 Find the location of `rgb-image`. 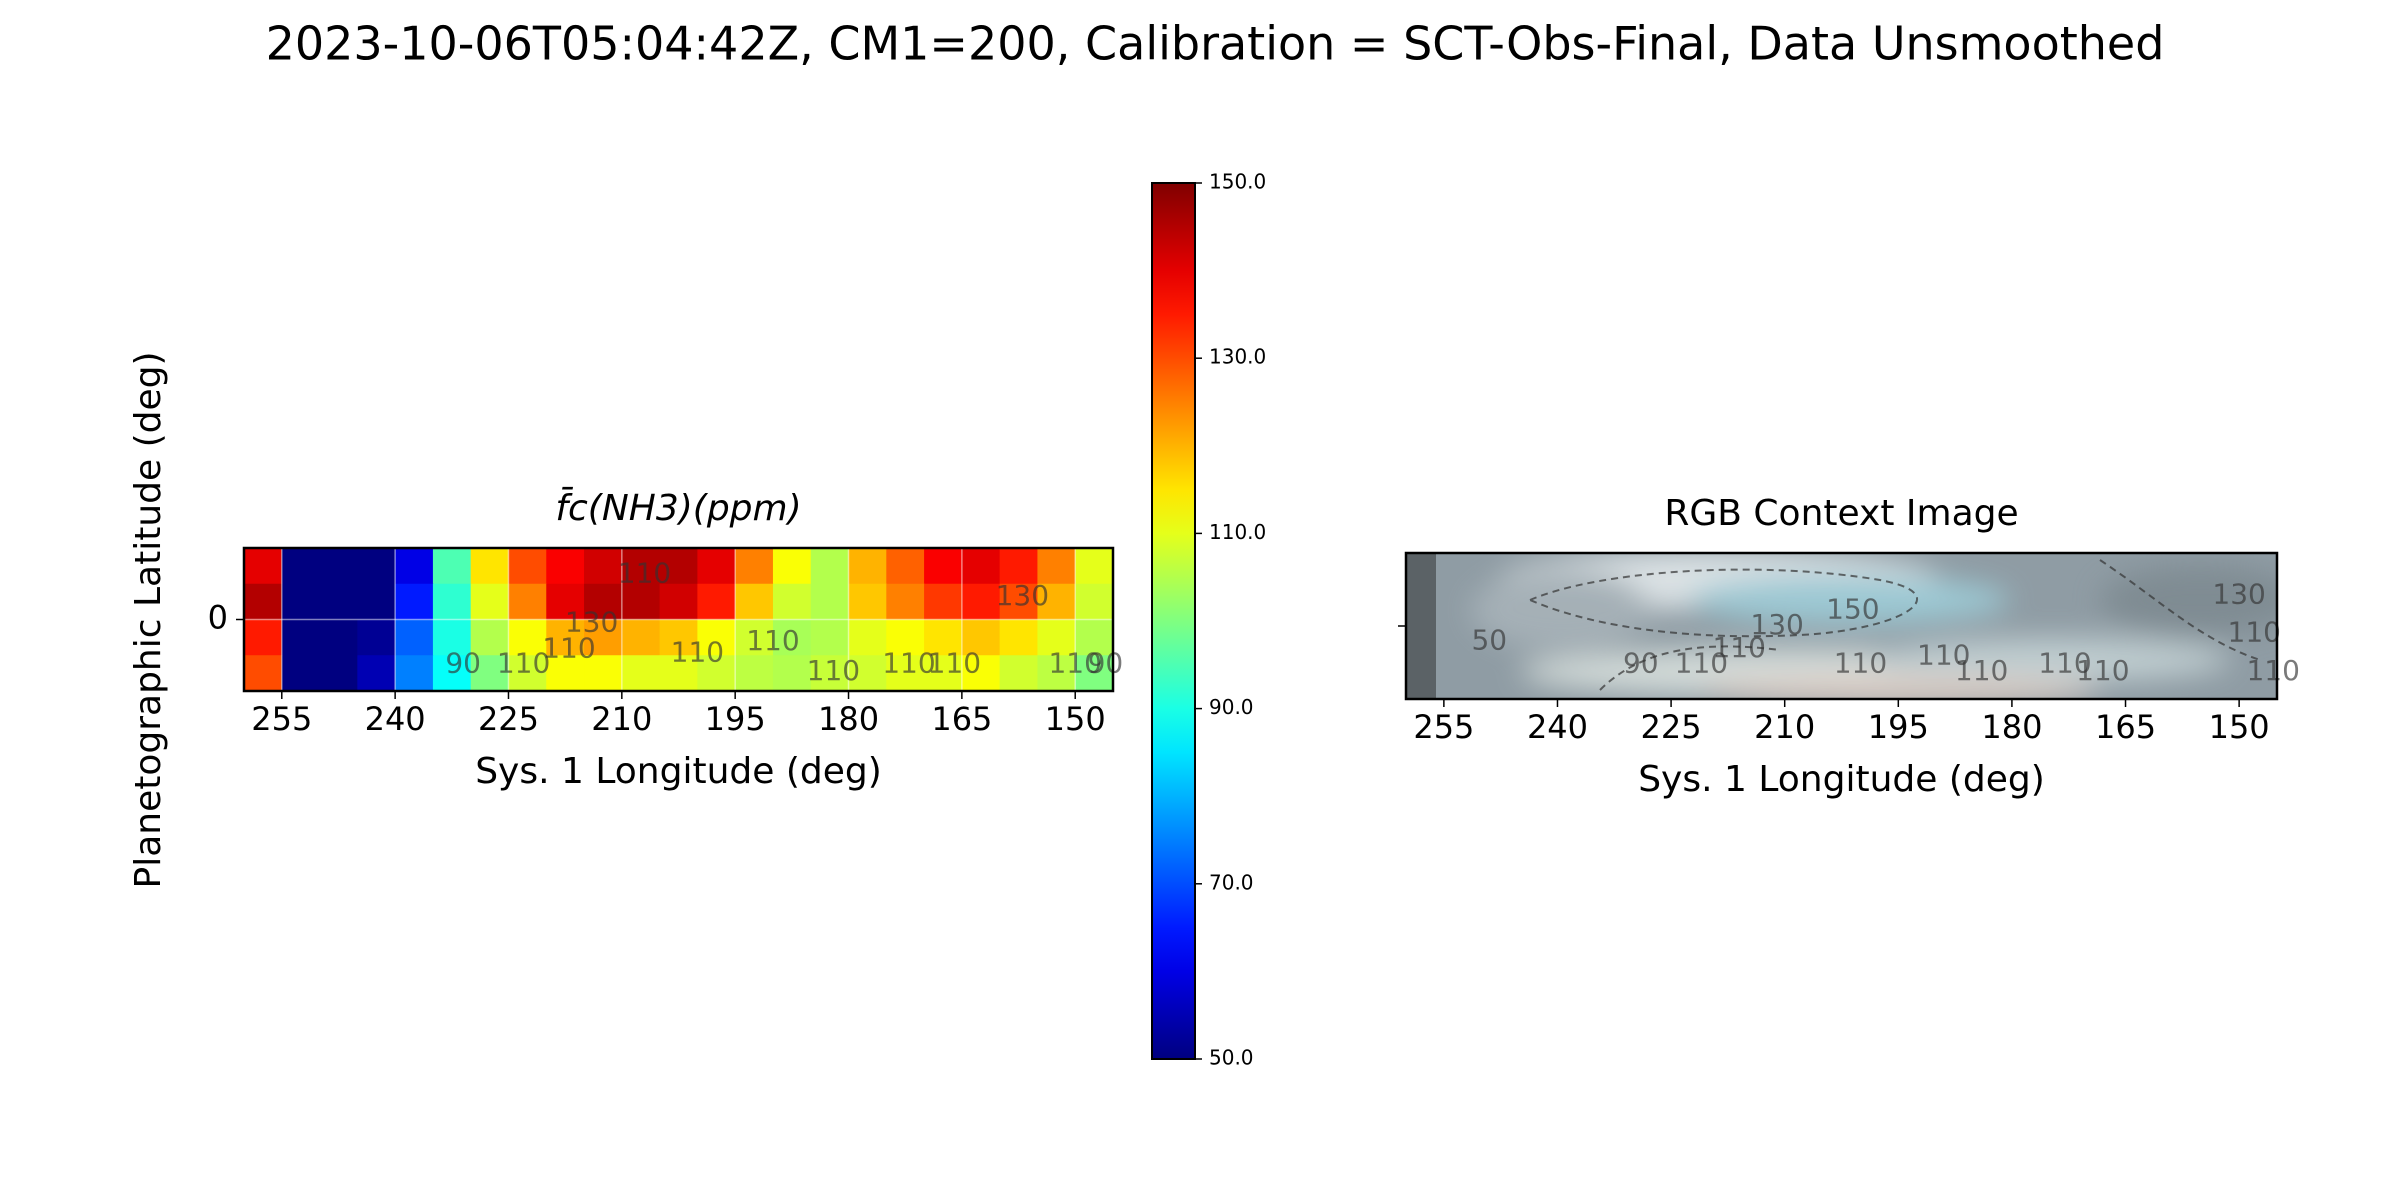

rgb-image is located at coordinates (1841, 626).